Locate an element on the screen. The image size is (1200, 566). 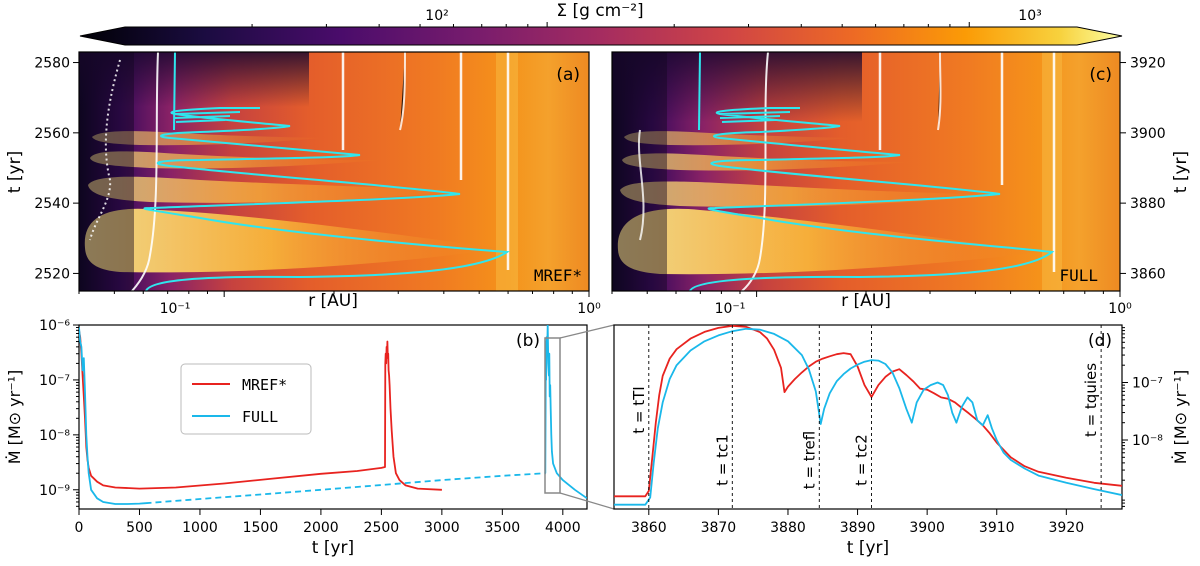
panel-a-tag: (a) is located at coordinates (568, 75).